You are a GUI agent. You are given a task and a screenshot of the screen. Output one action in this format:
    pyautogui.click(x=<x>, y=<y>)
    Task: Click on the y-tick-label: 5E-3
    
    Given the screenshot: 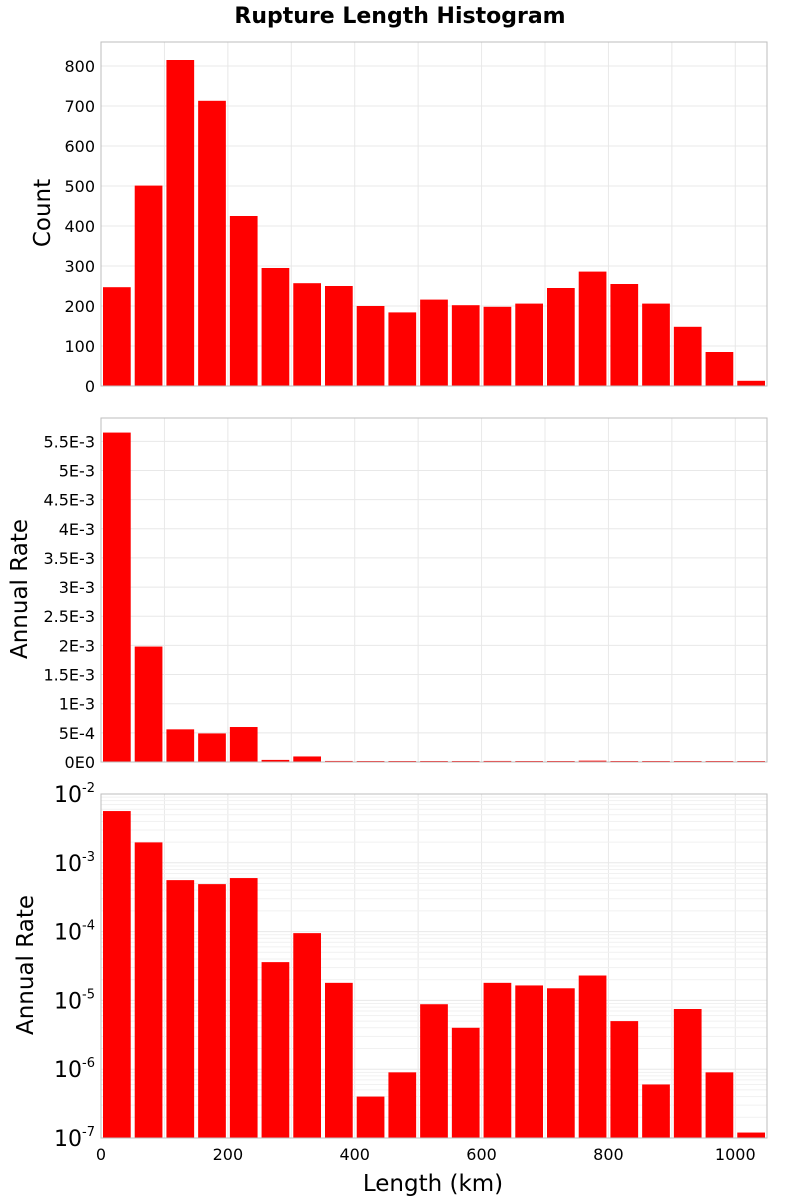 What is the action you would take?
    pyautogui.click(x=77, y=470)
    